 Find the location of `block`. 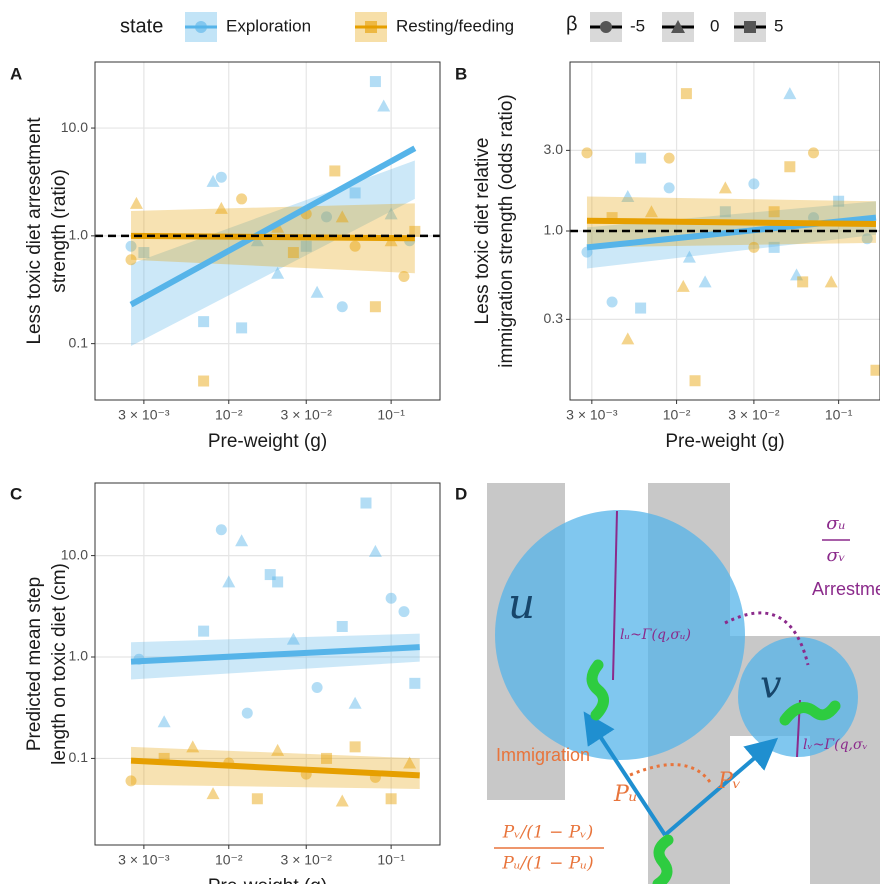

block is located at coordinates (845, 810).